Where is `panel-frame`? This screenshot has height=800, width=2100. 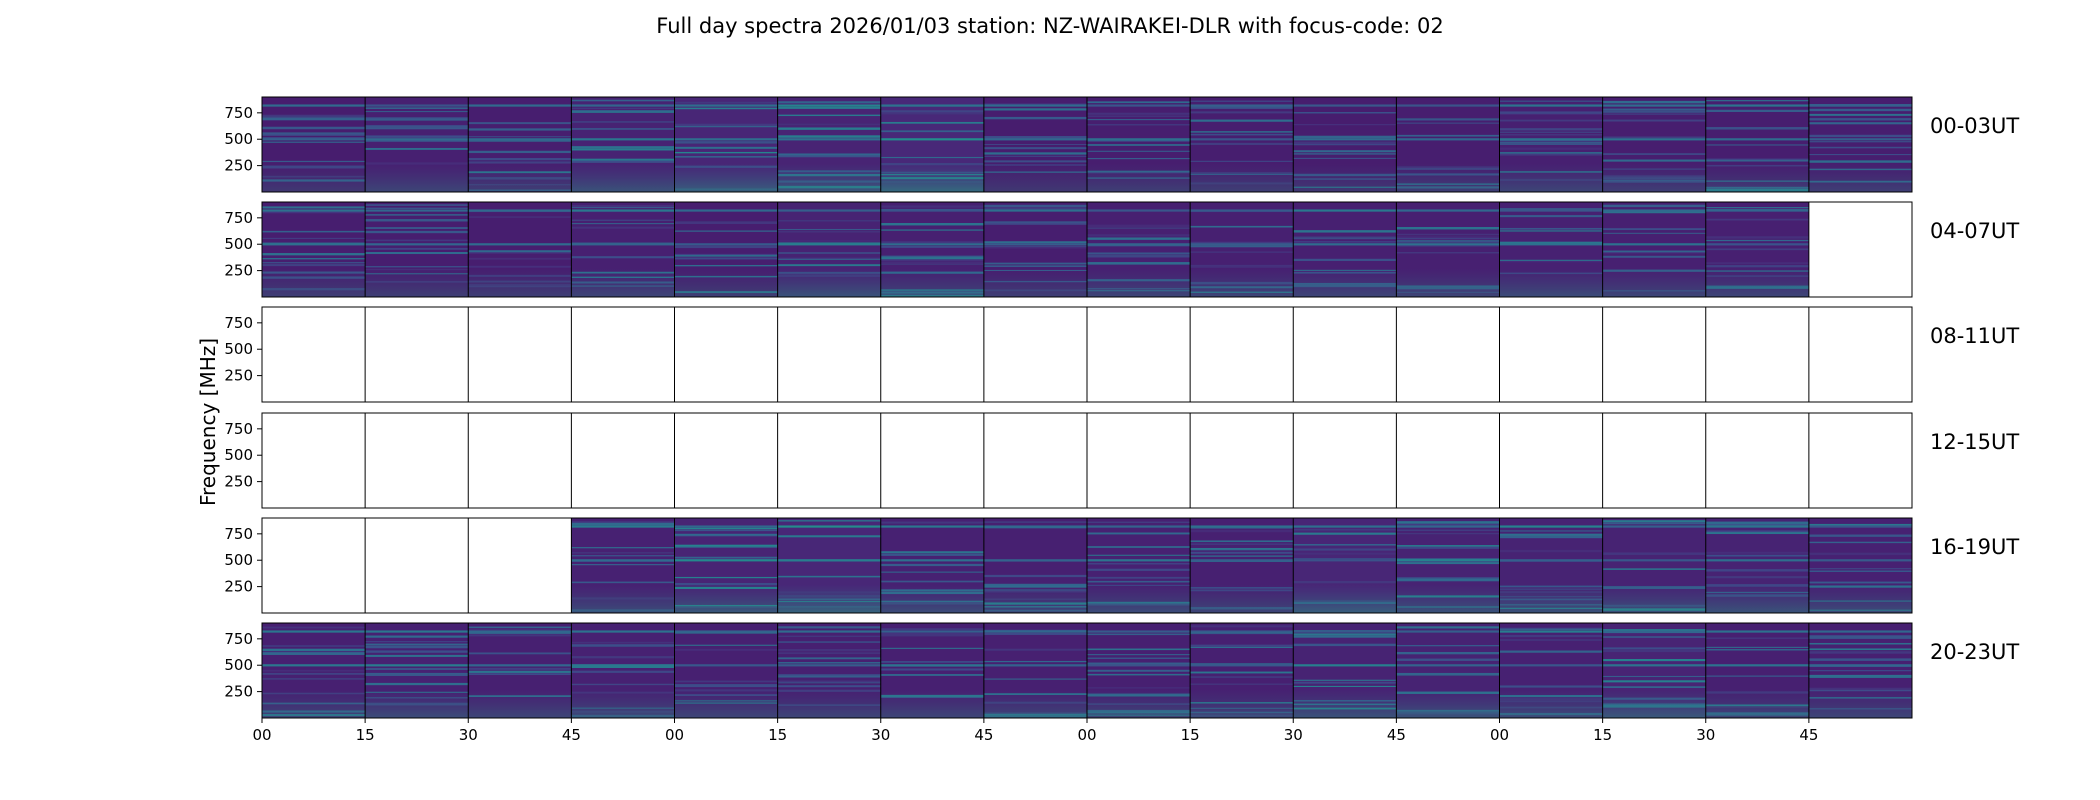
panel-frame is located at coordinates (1087, 565).